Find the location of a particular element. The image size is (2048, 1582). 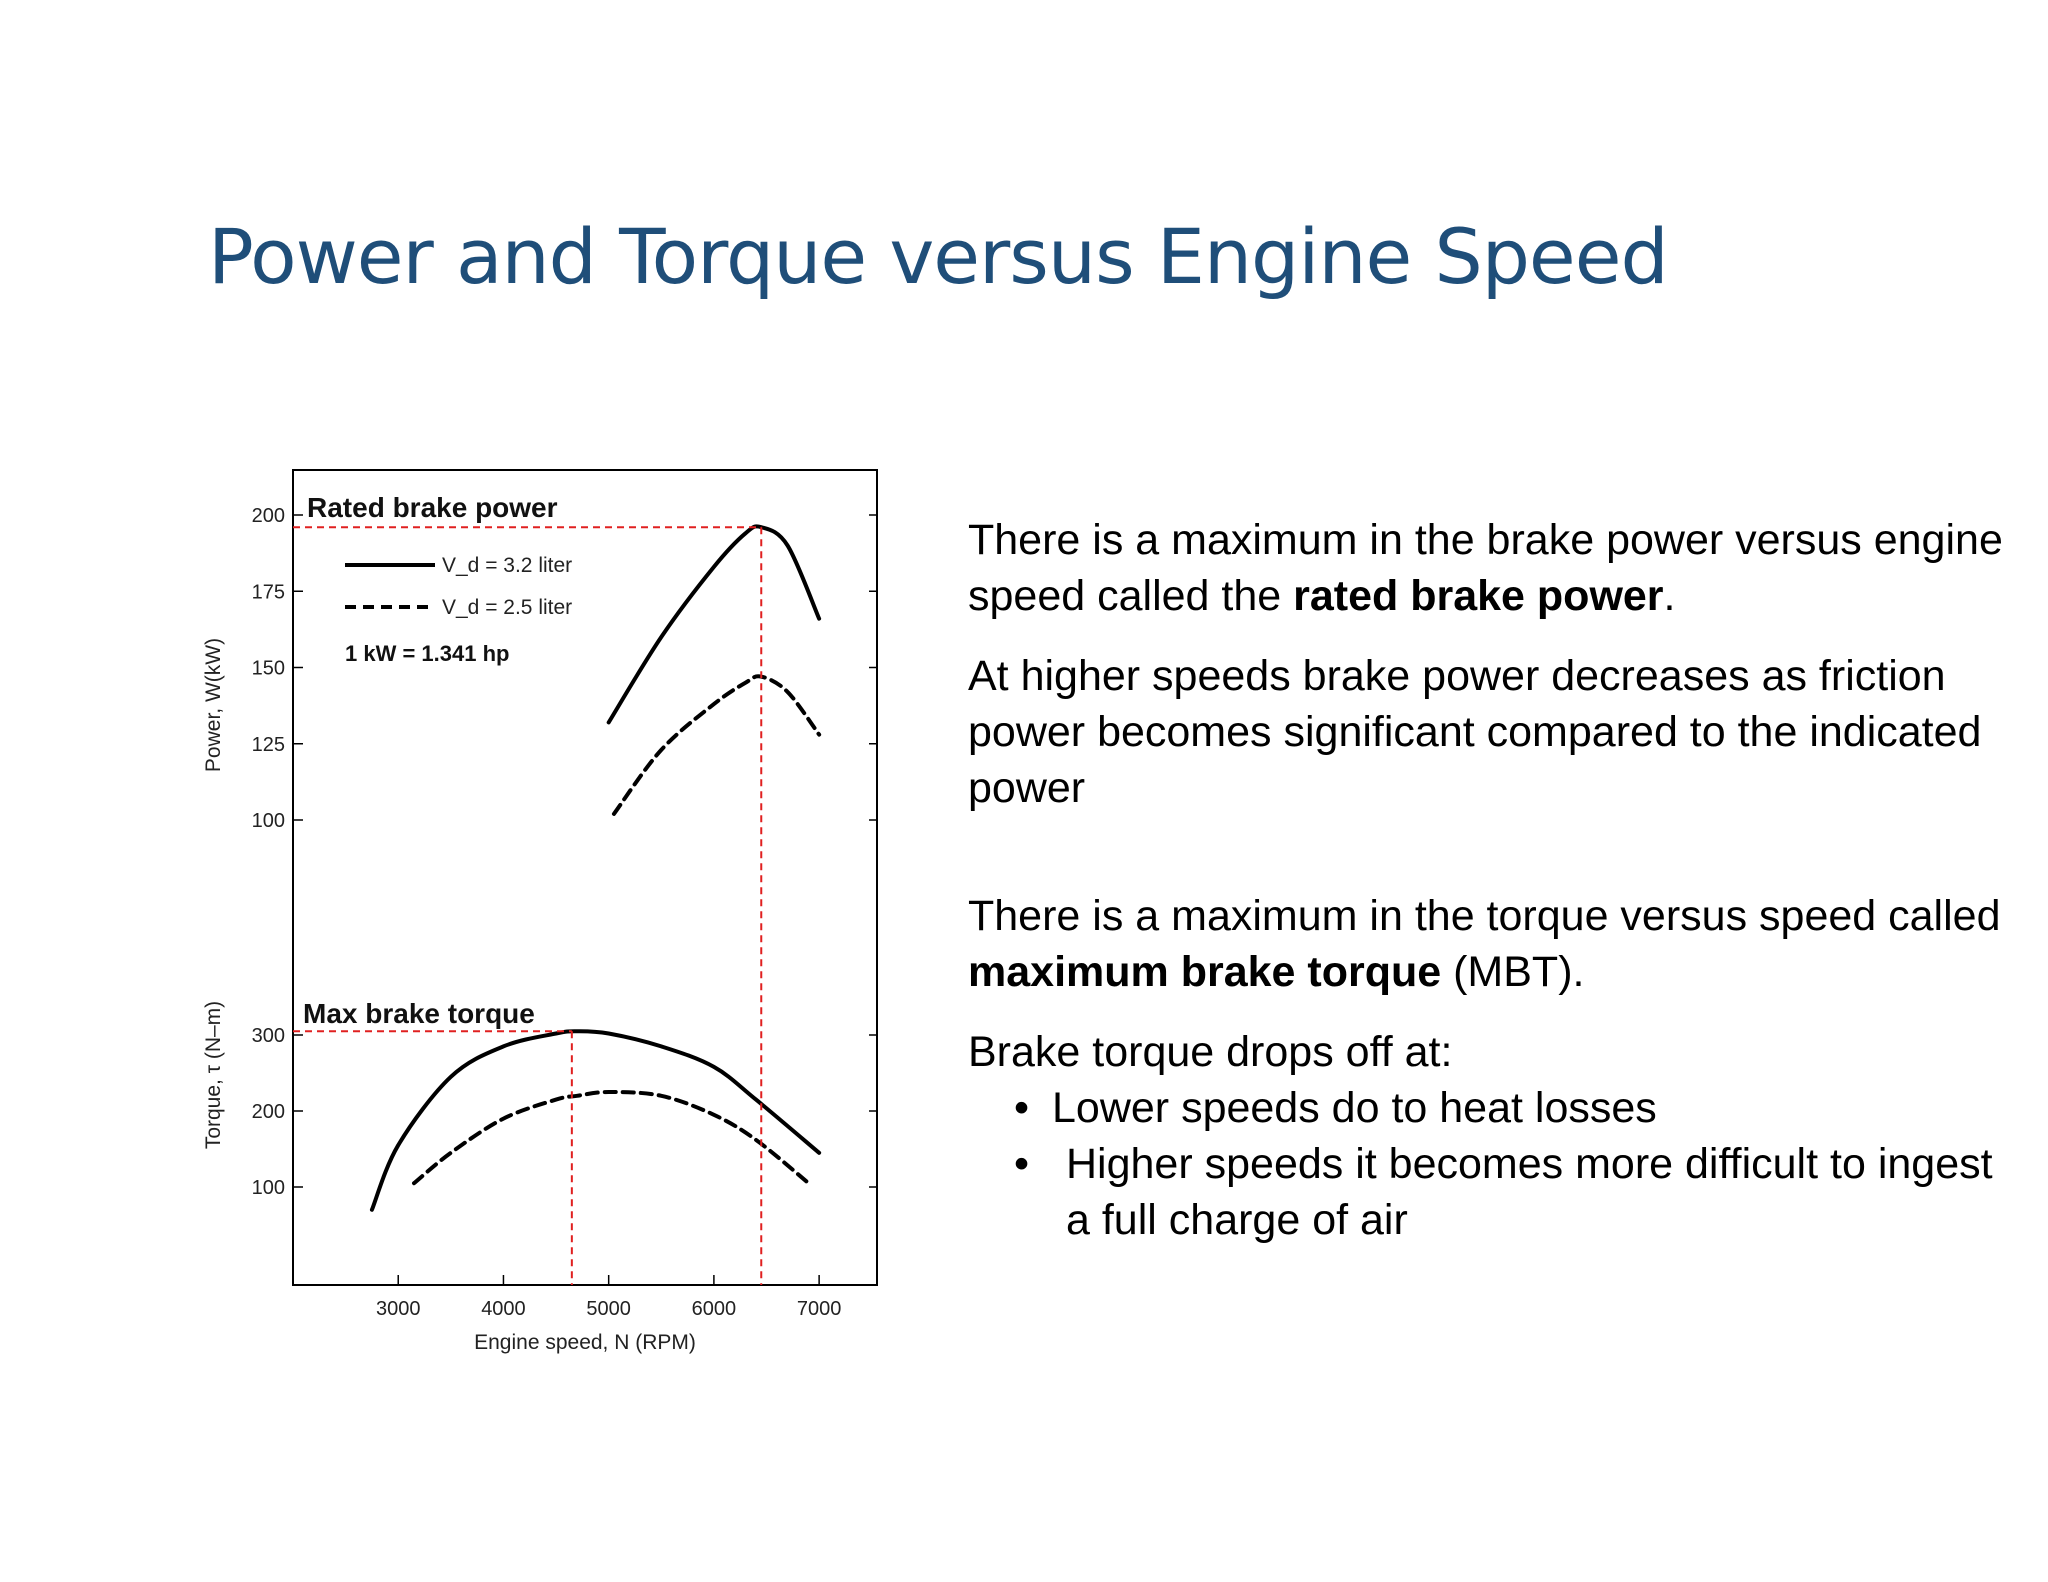

x-tick-label: 3000 is located at coordinates (398, 1309).